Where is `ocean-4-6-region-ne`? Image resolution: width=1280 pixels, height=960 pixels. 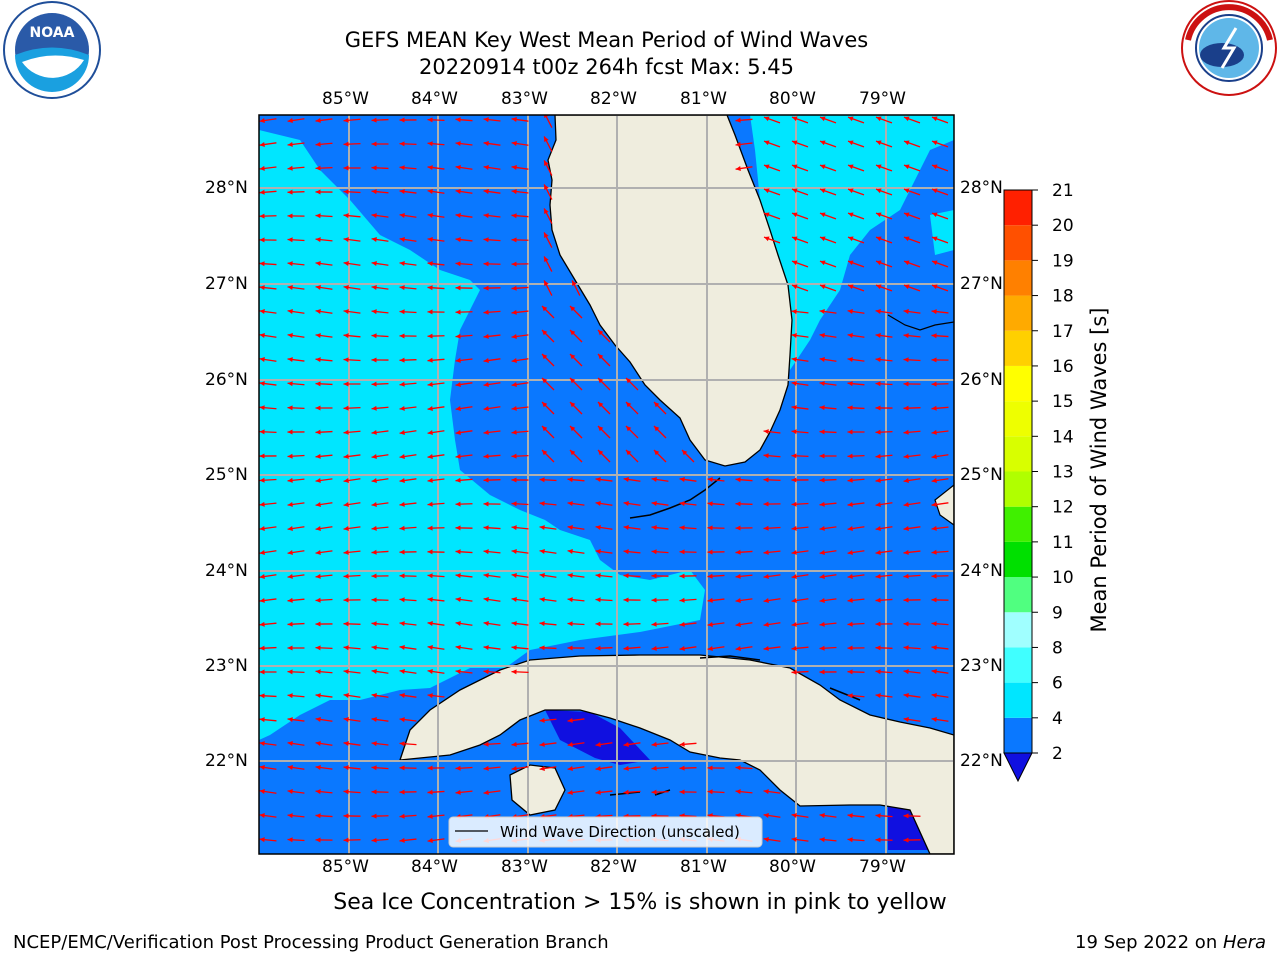
ocean-4-6-region-ne is located at coordinates (942, 232).